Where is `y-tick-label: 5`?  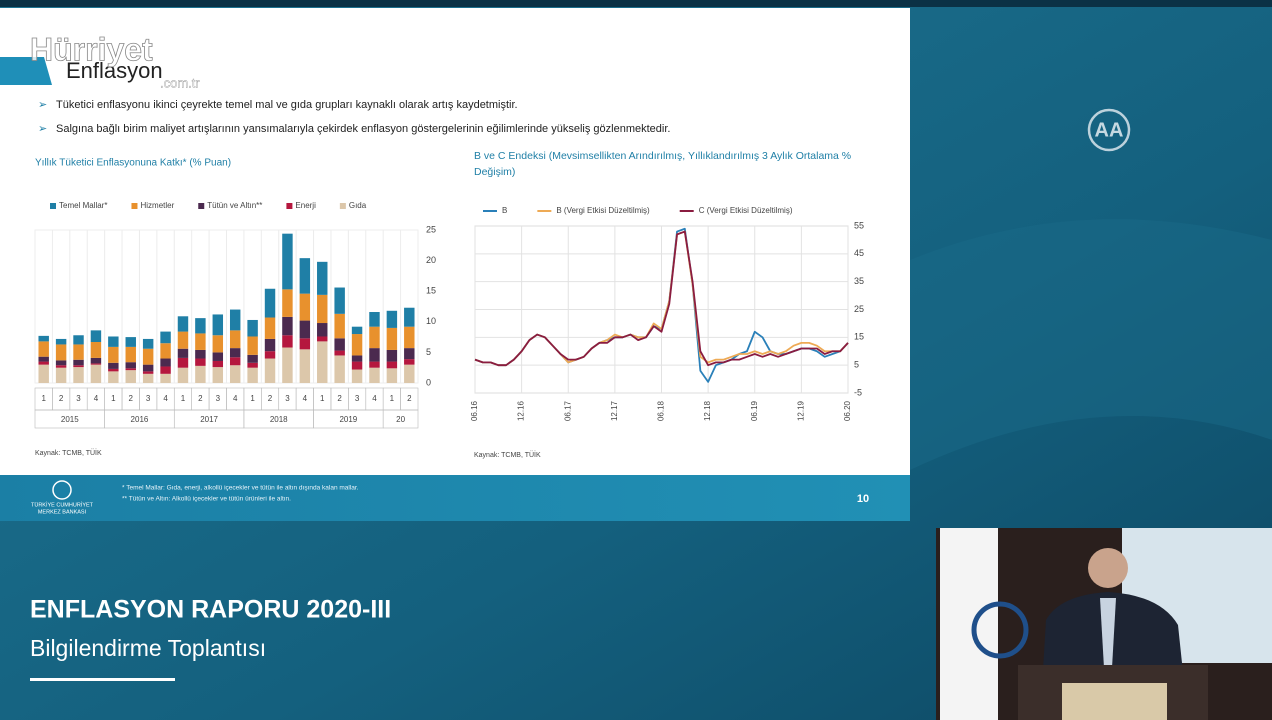 y-tick-label: 5 is located at coordinates (428, 352).